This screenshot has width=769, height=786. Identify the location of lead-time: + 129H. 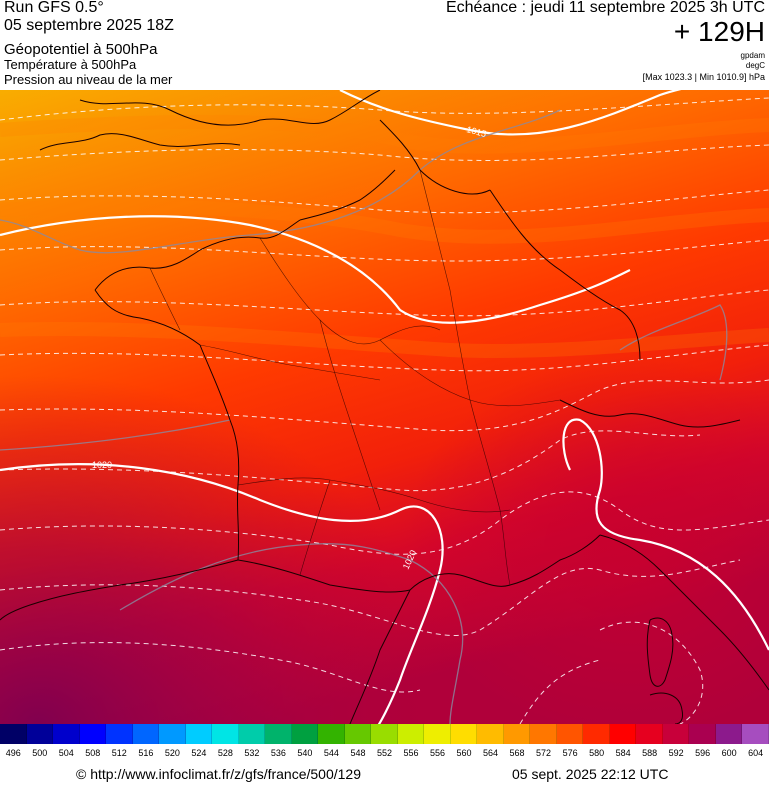
(719, 31).